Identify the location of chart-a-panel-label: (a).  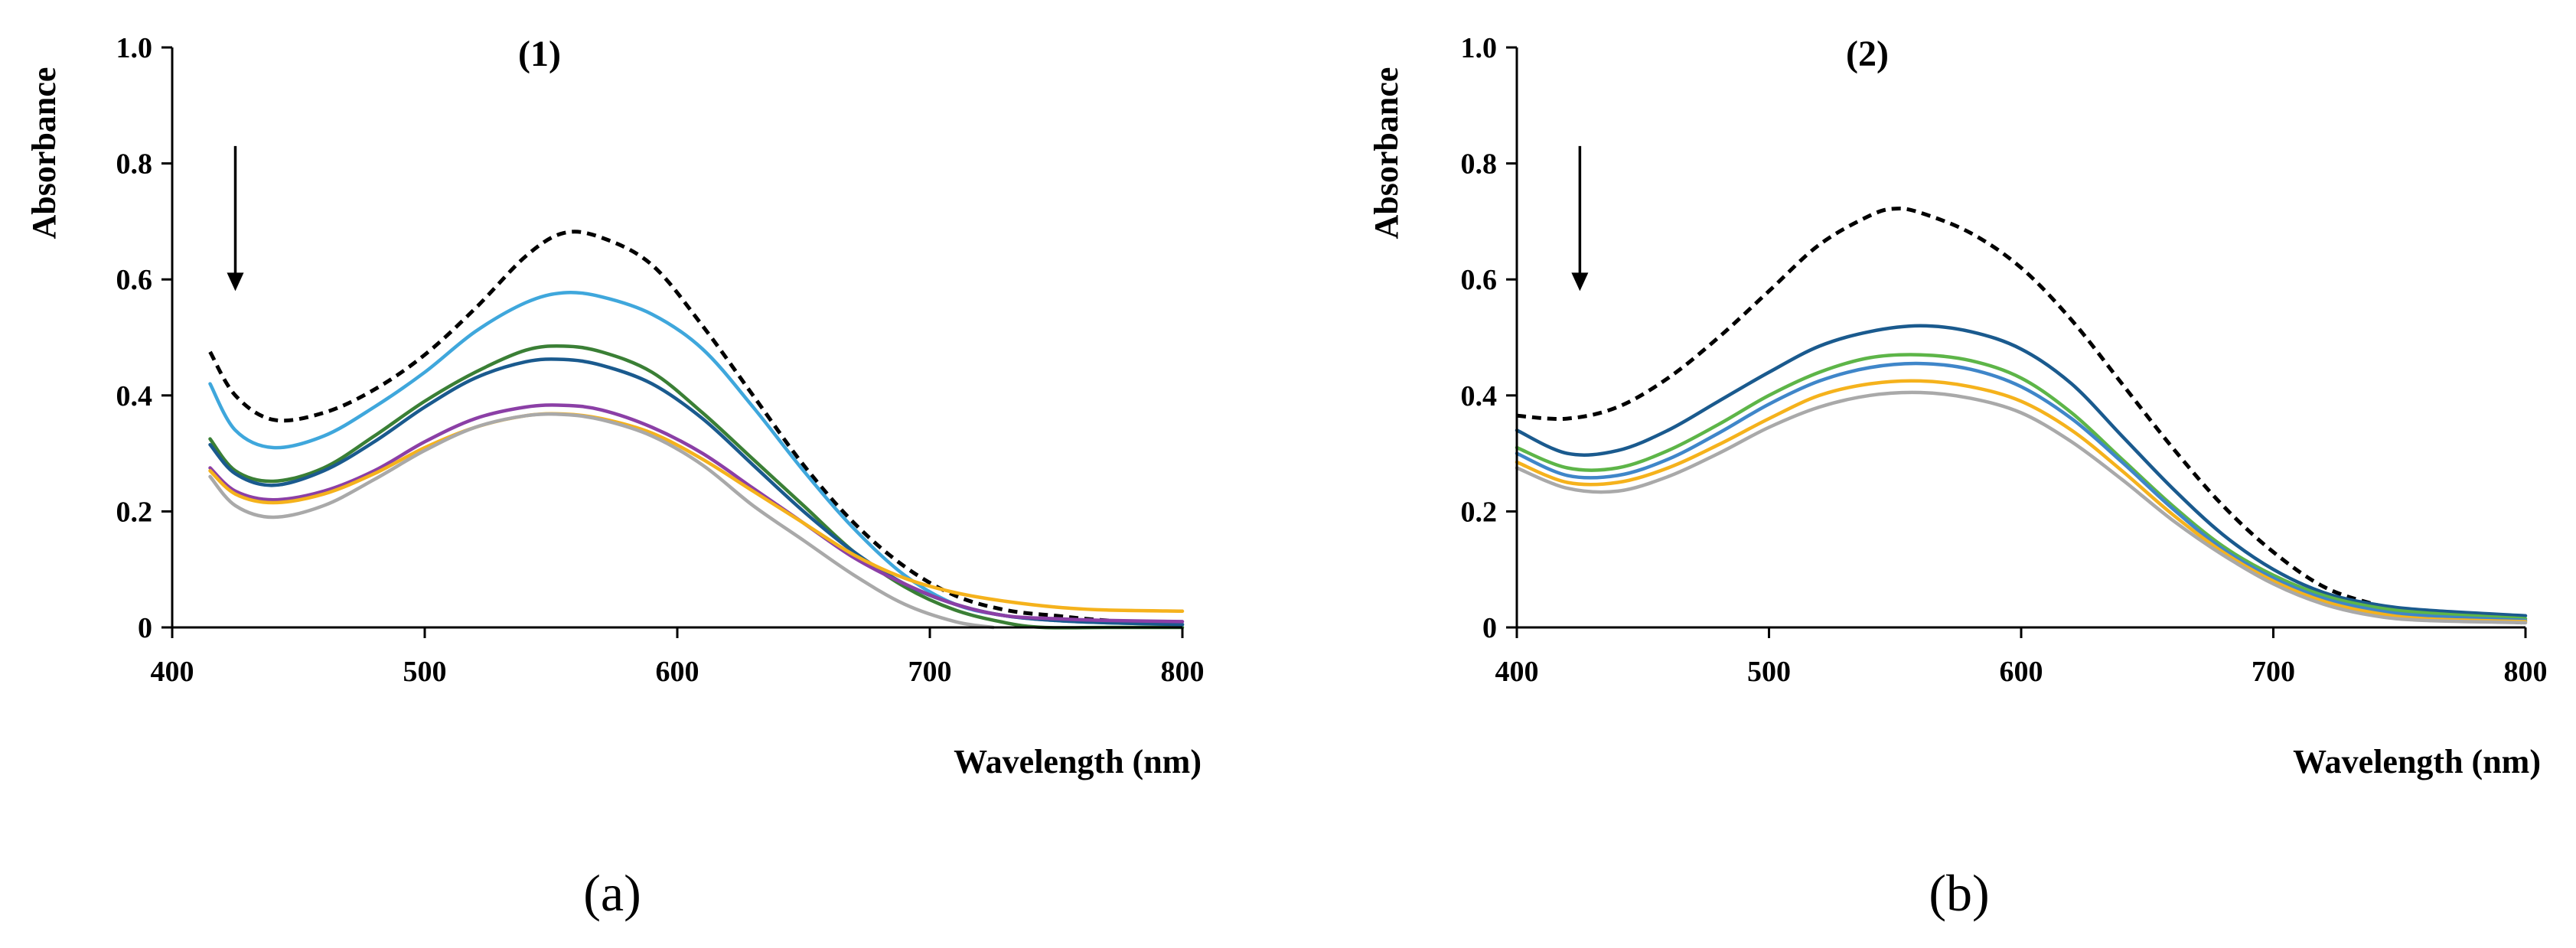
(612, 893).